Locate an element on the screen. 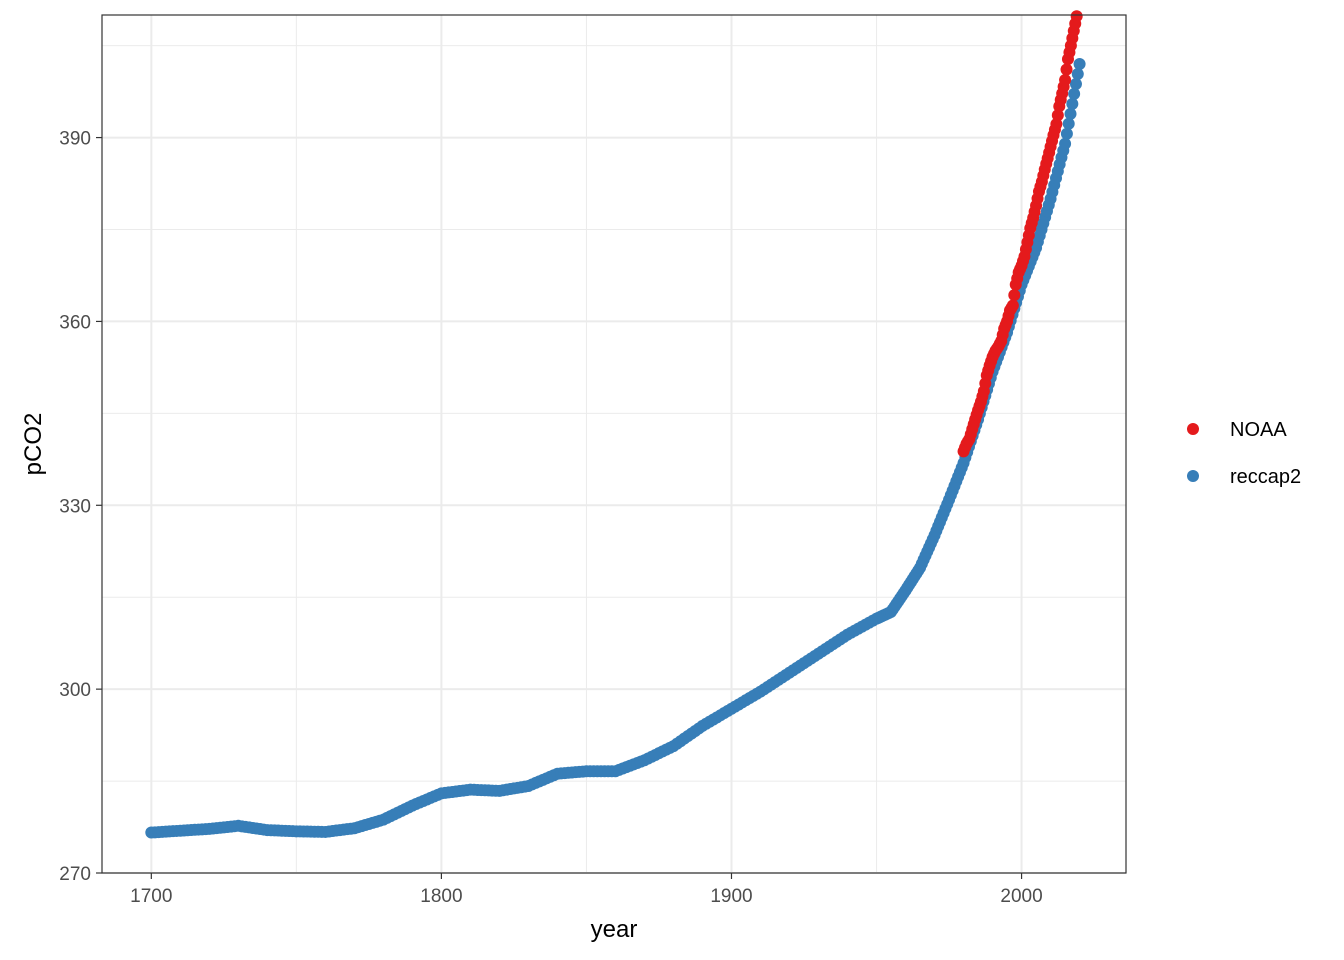 Image resolution: width=1344 pixels, height=960 pixels. legend-key-noaa is located at coordinates (1193, 429).